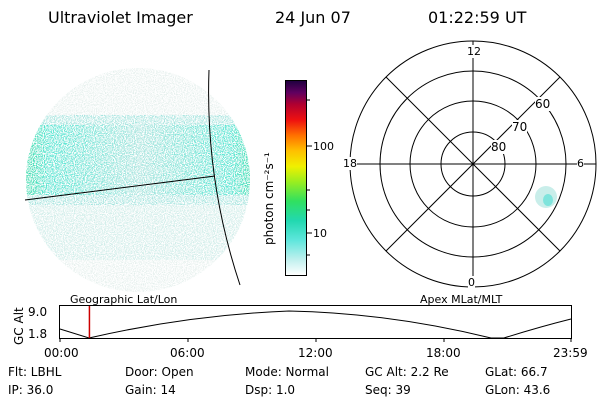  Describe the element at coordinates (287, 372) in the screenshot. I see `status-mode: Mode: Normal` at that location.